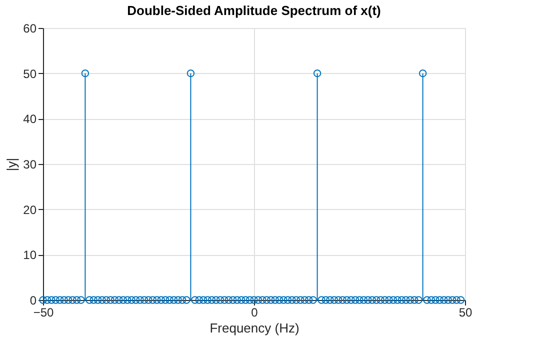 The image size is (560, 337). What do you see at coordinates (30, 119) in the screenshot?
I see `y-tick-label: 40` at bounding box center [30, 119].